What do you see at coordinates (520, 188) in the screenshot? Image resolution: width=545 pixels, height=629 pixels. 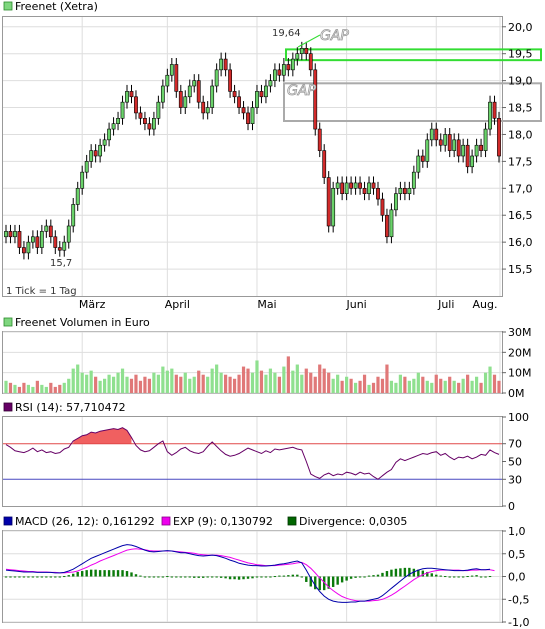 I see `y-tick-label: 17,0` at bounding box center [520, 188].